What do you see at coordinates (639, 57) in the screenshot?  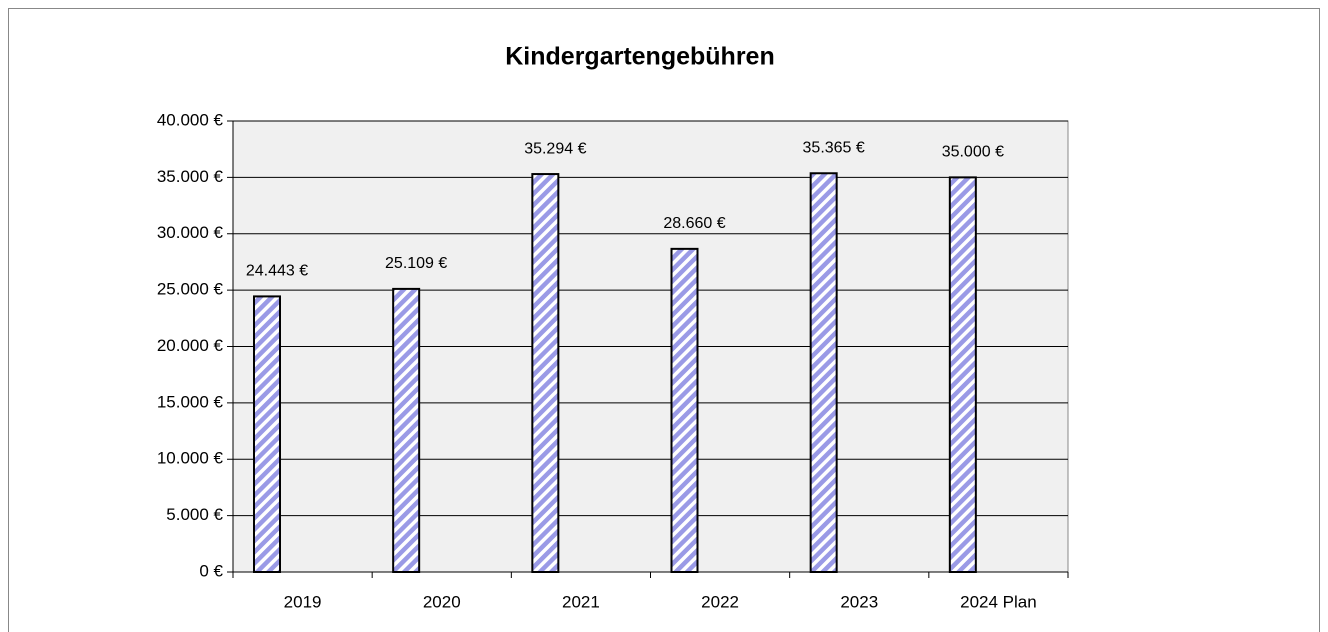 I see `chart-title: Kindergartengebühren` at bounding box center [639, 57].